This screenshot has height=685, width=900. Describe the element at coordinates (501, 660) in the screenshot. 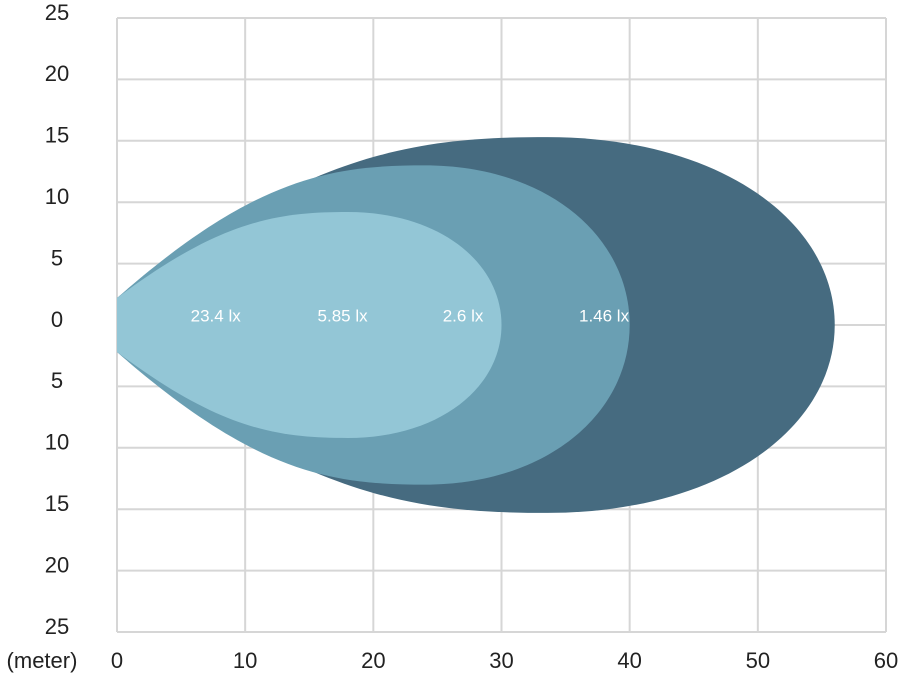

I see `x-tick-label: 30` at that location.